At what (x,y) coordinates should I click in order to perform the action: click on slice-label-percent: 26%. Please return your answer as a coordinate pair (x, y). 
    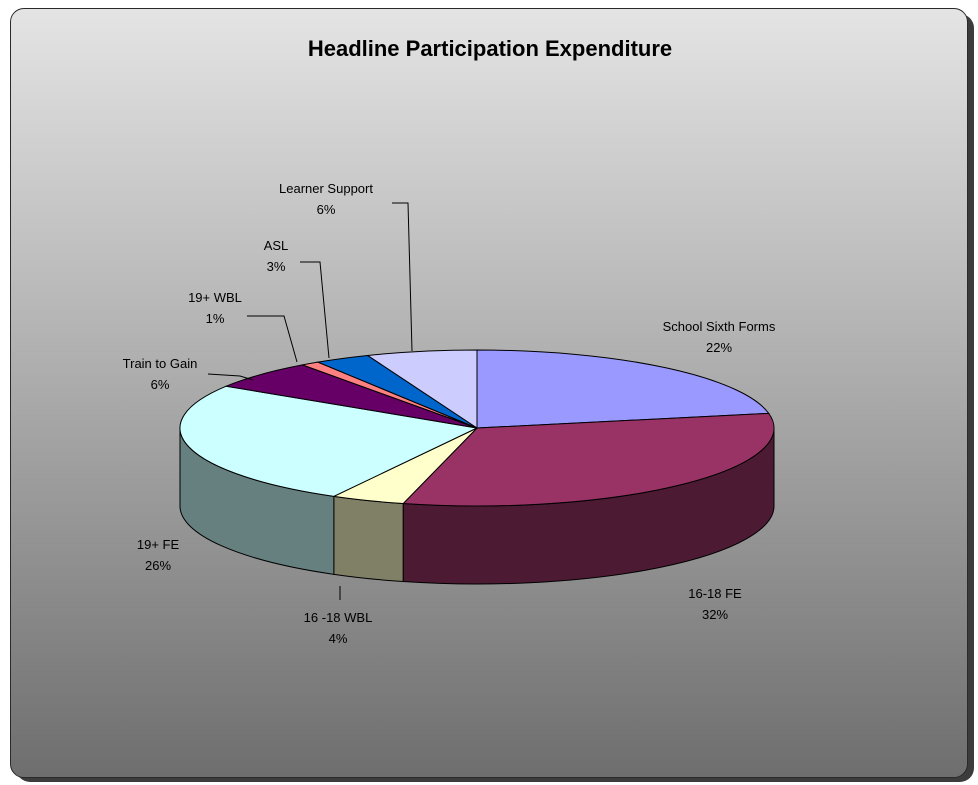
    Looking at the image, I should click on (158, 565).